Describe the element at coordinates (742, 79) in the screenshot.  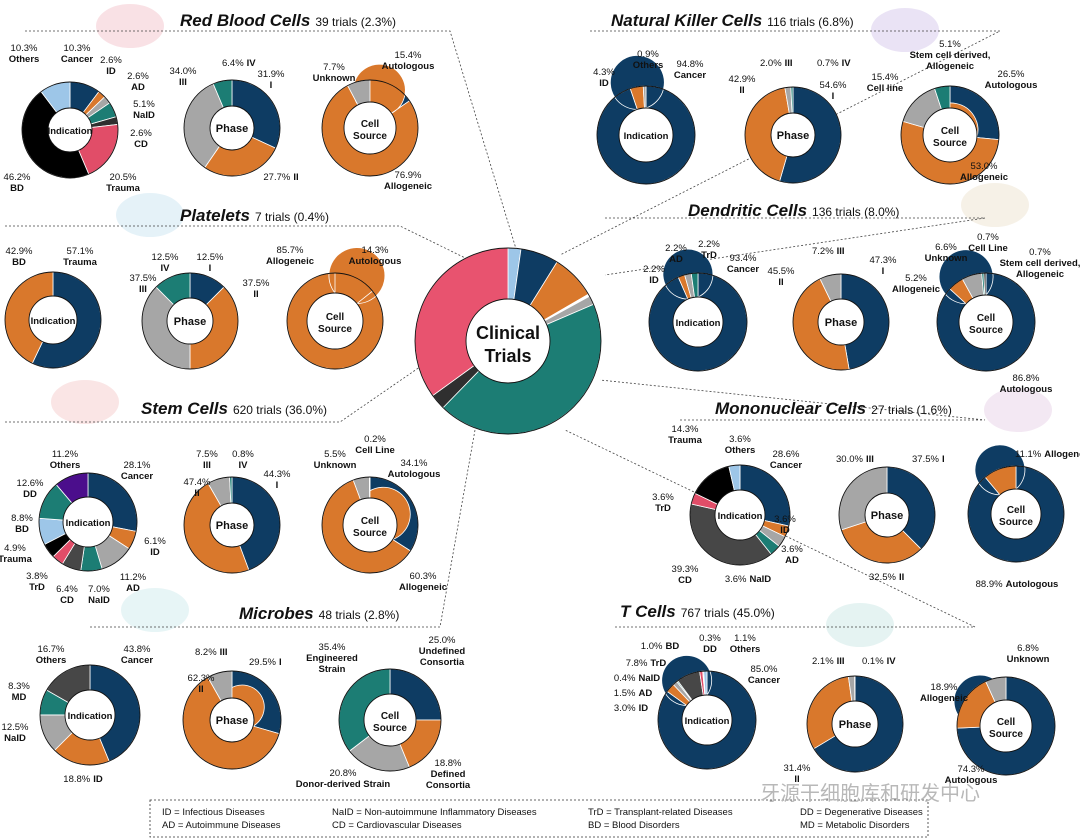
I see `slice-pct-label: 42.9%` at that location.